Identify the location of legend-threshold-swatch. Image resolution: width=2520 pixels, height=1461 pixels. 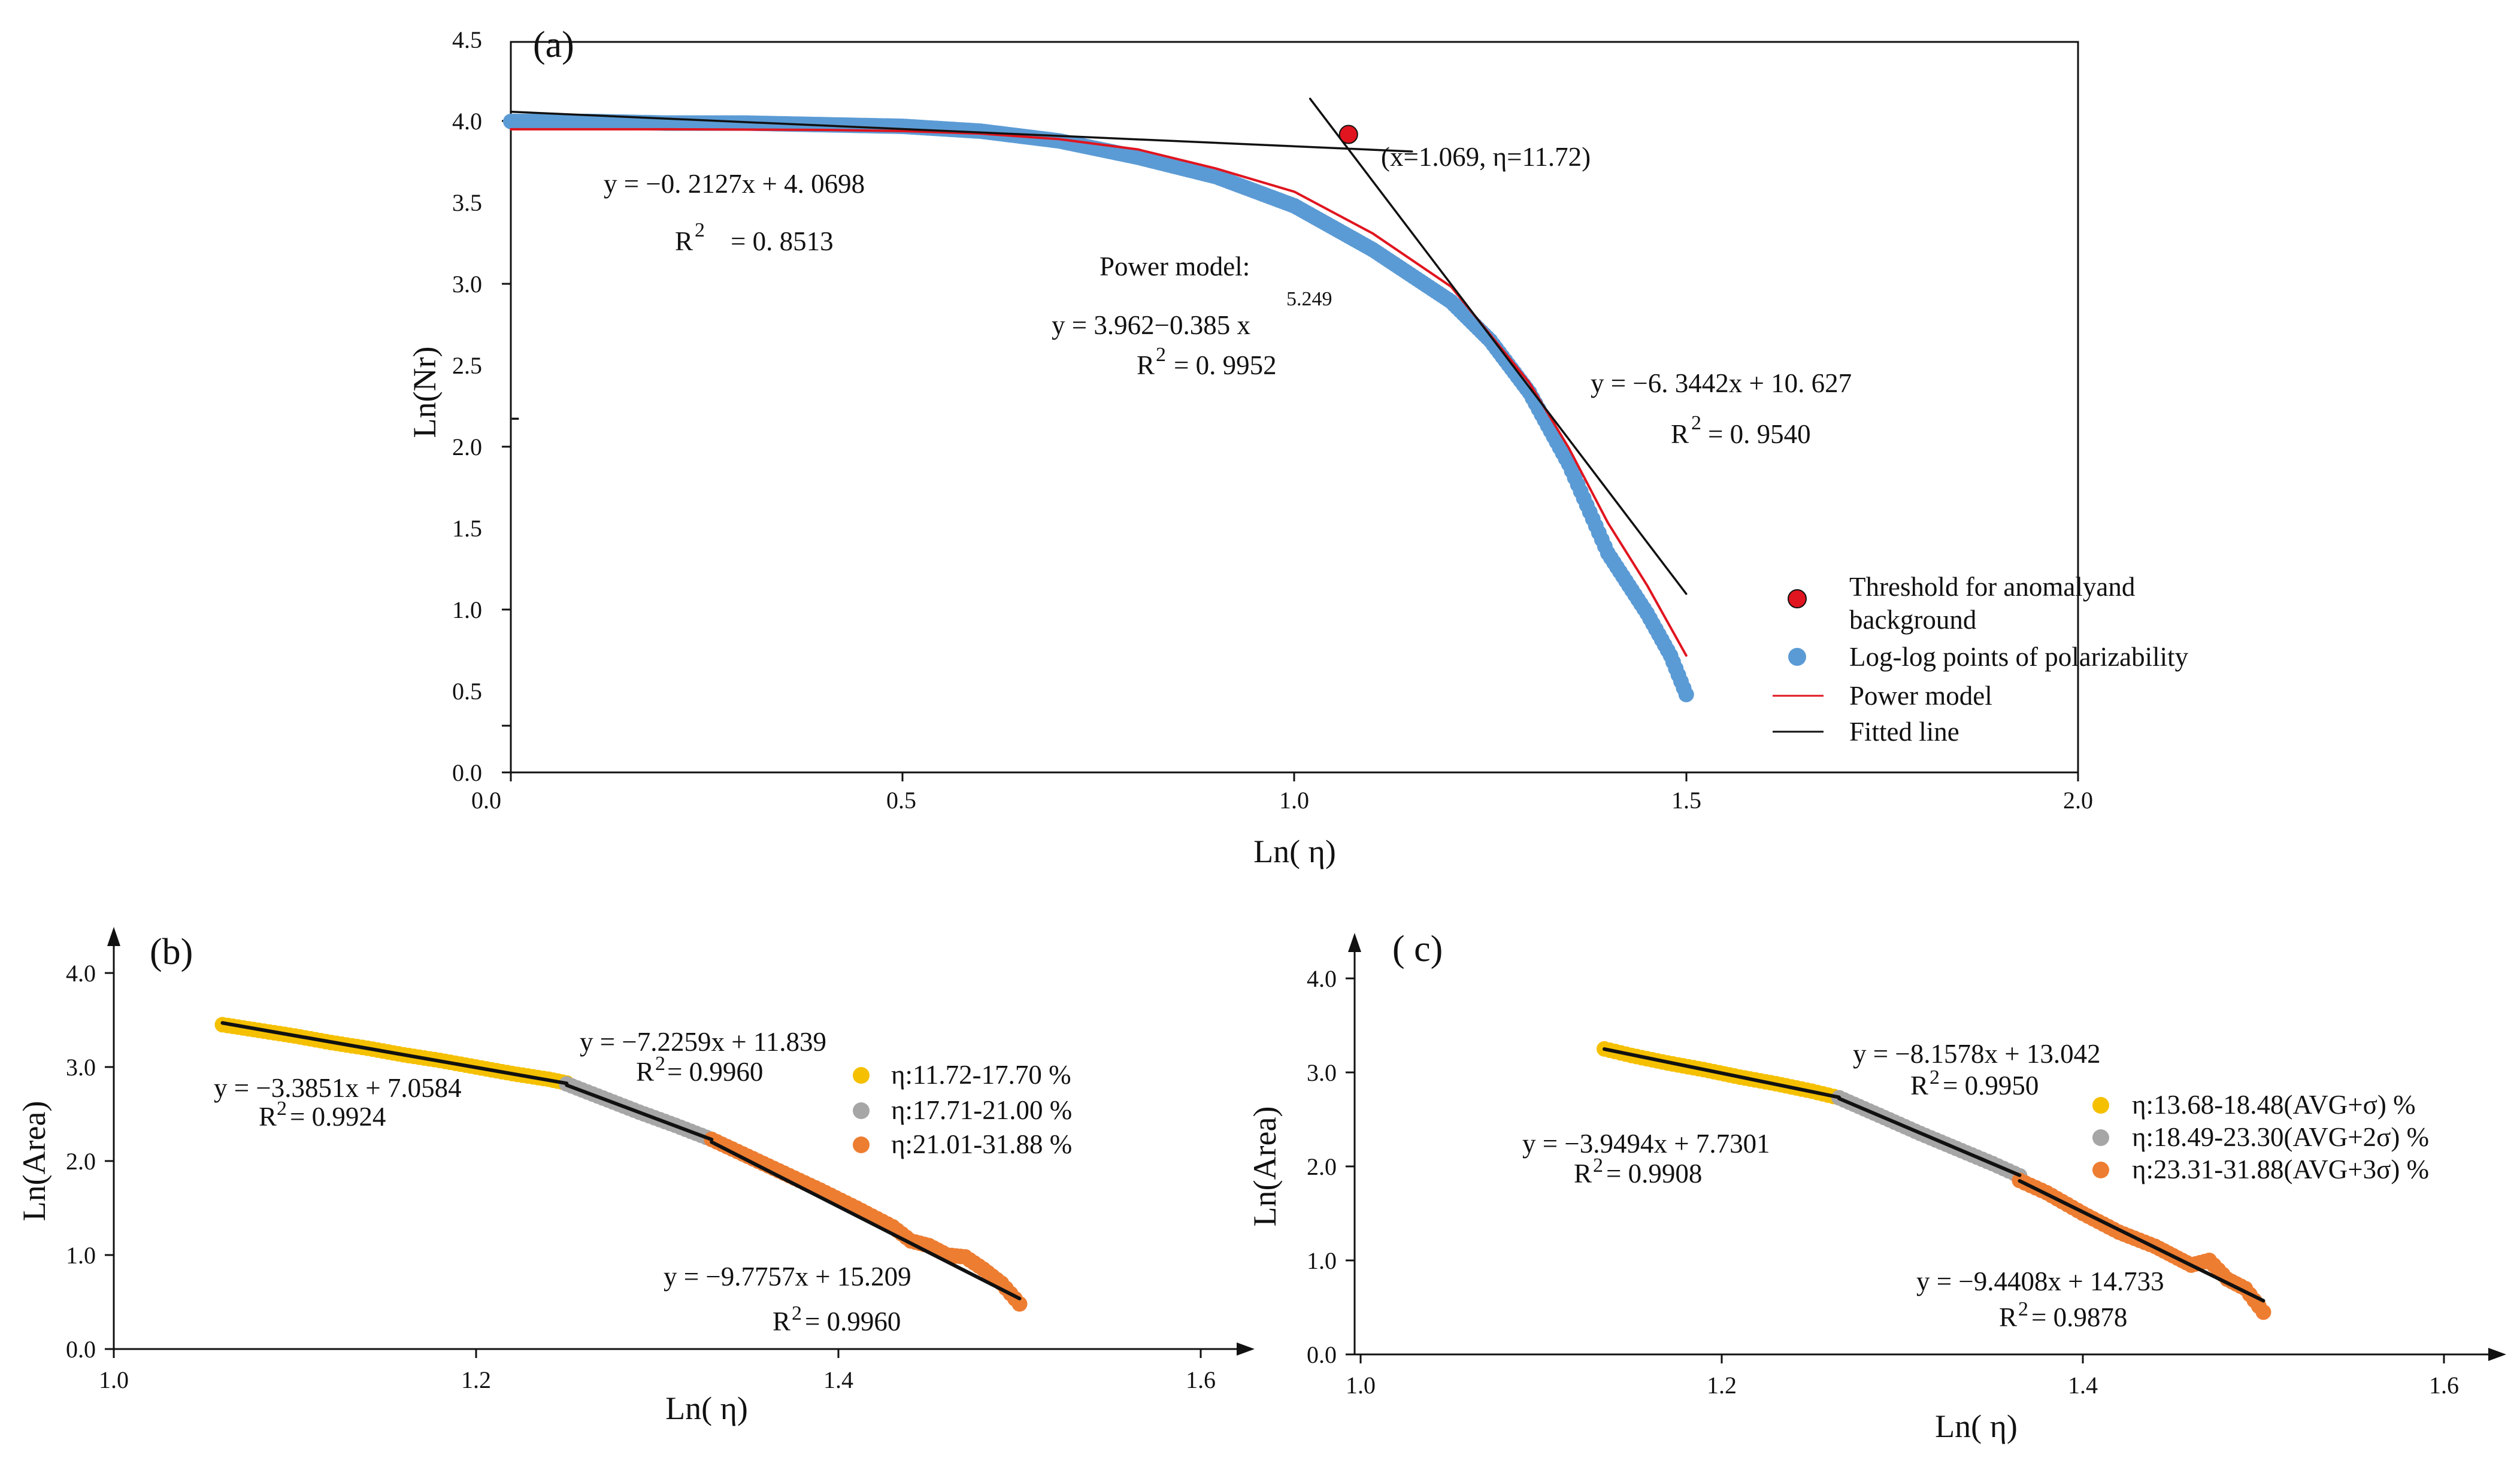
(1797, 598).